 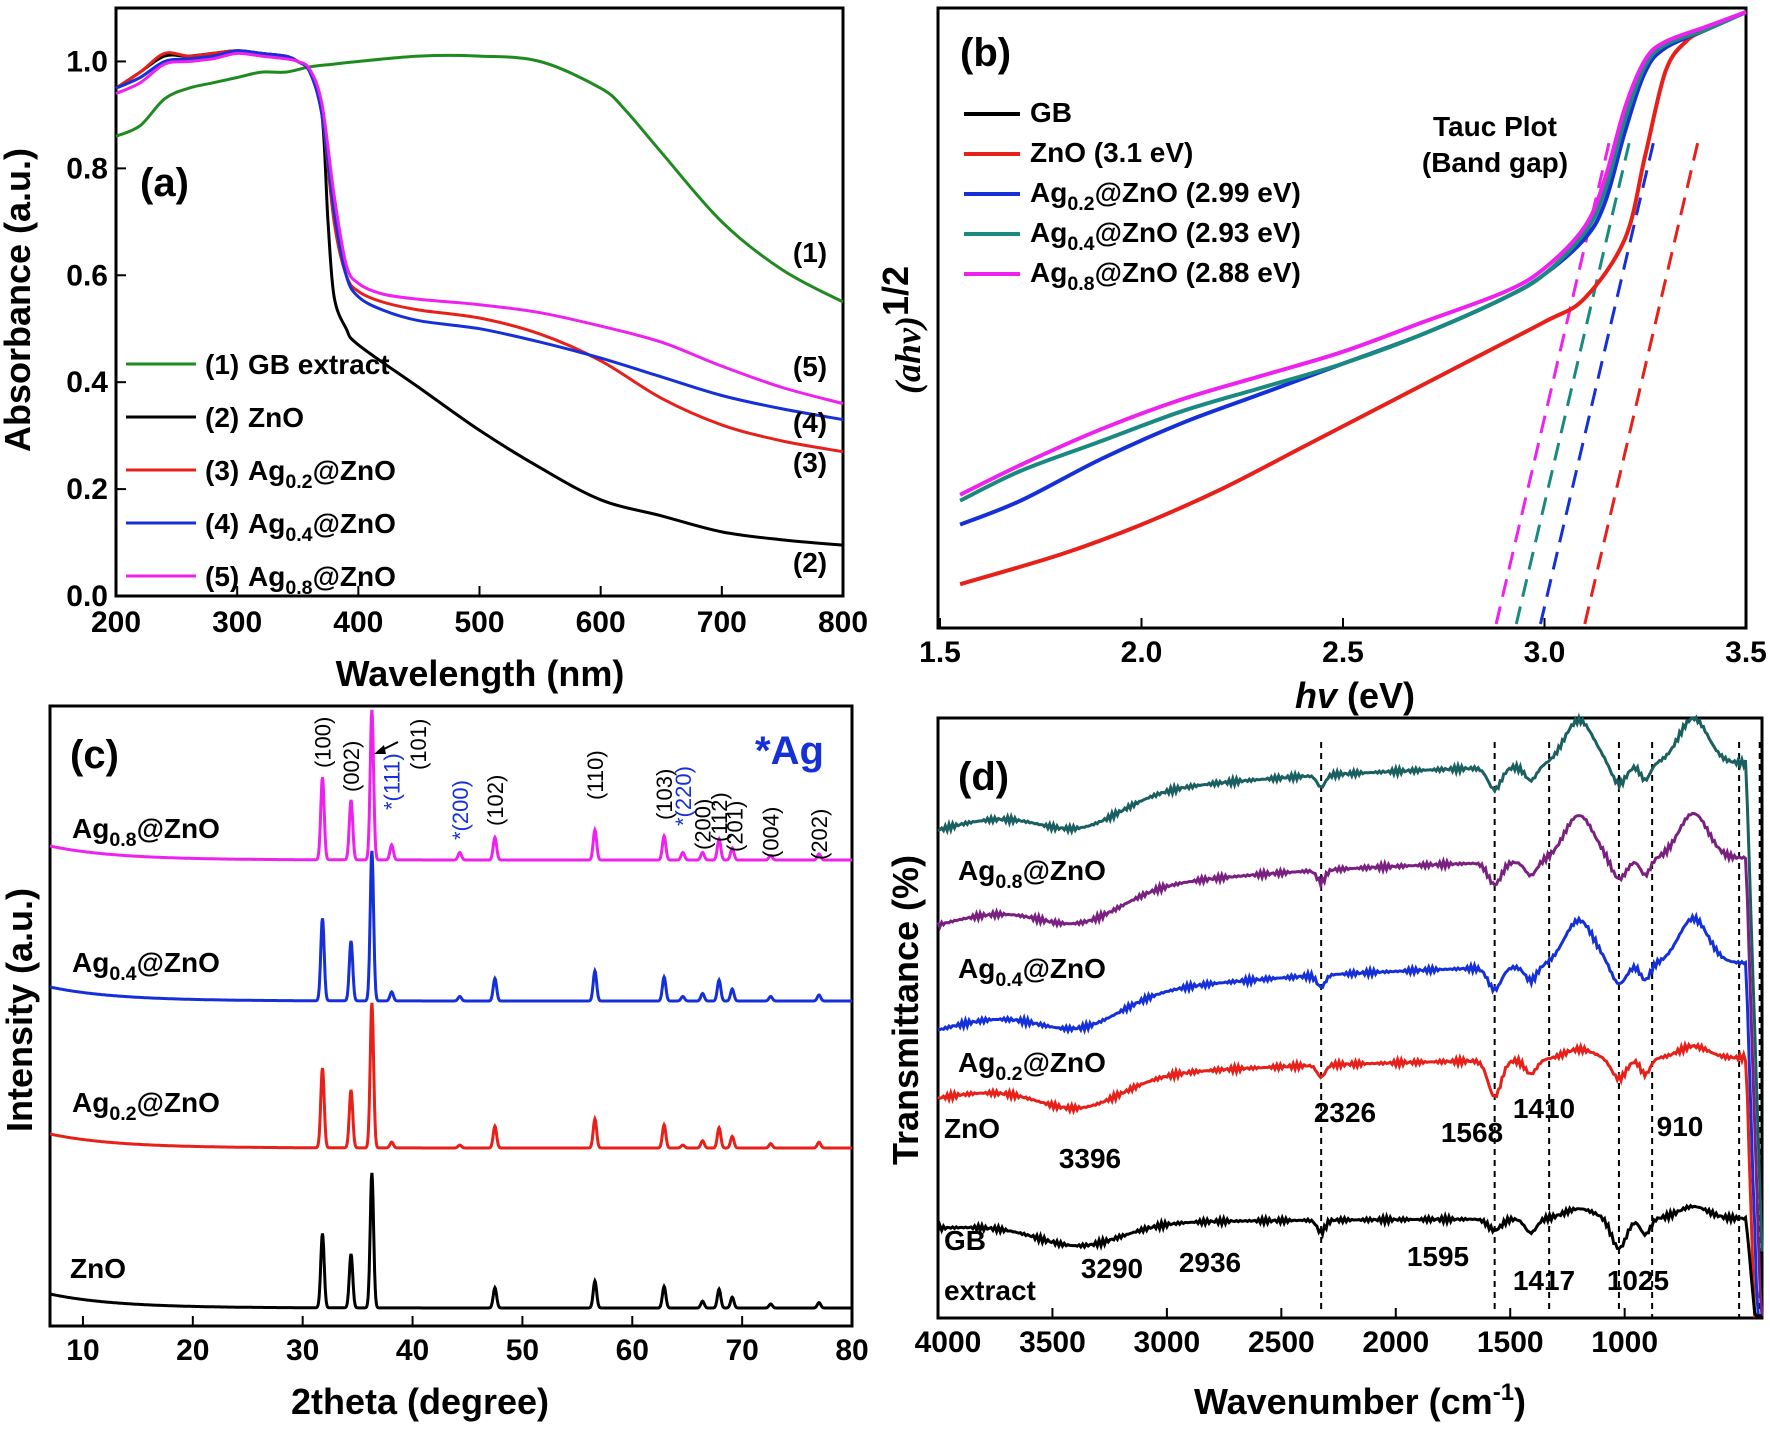 I want to click on panel-d-peak-2936: 2936, so click(x=1210, y=1262).